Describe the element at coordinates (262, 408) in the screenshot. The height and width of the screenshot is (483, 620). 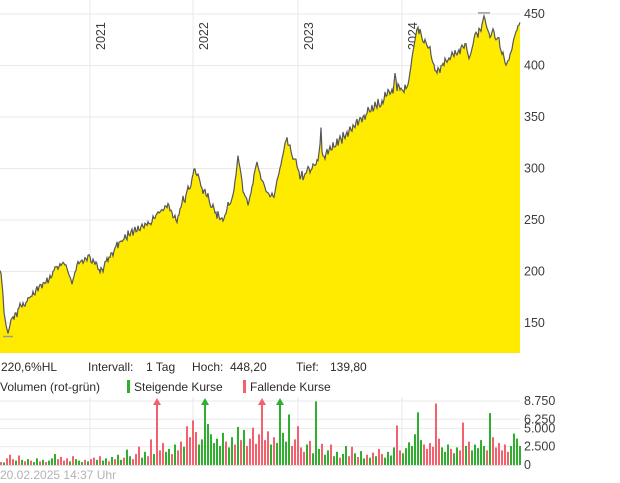
I see `signal-arrow-stem` at that location.